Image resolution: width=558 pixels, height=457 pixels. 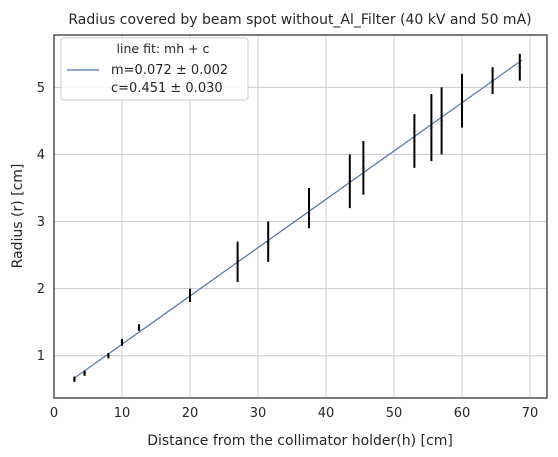 I want to click on legend-title: line fit: mh + c, so click(x=163, y=48).